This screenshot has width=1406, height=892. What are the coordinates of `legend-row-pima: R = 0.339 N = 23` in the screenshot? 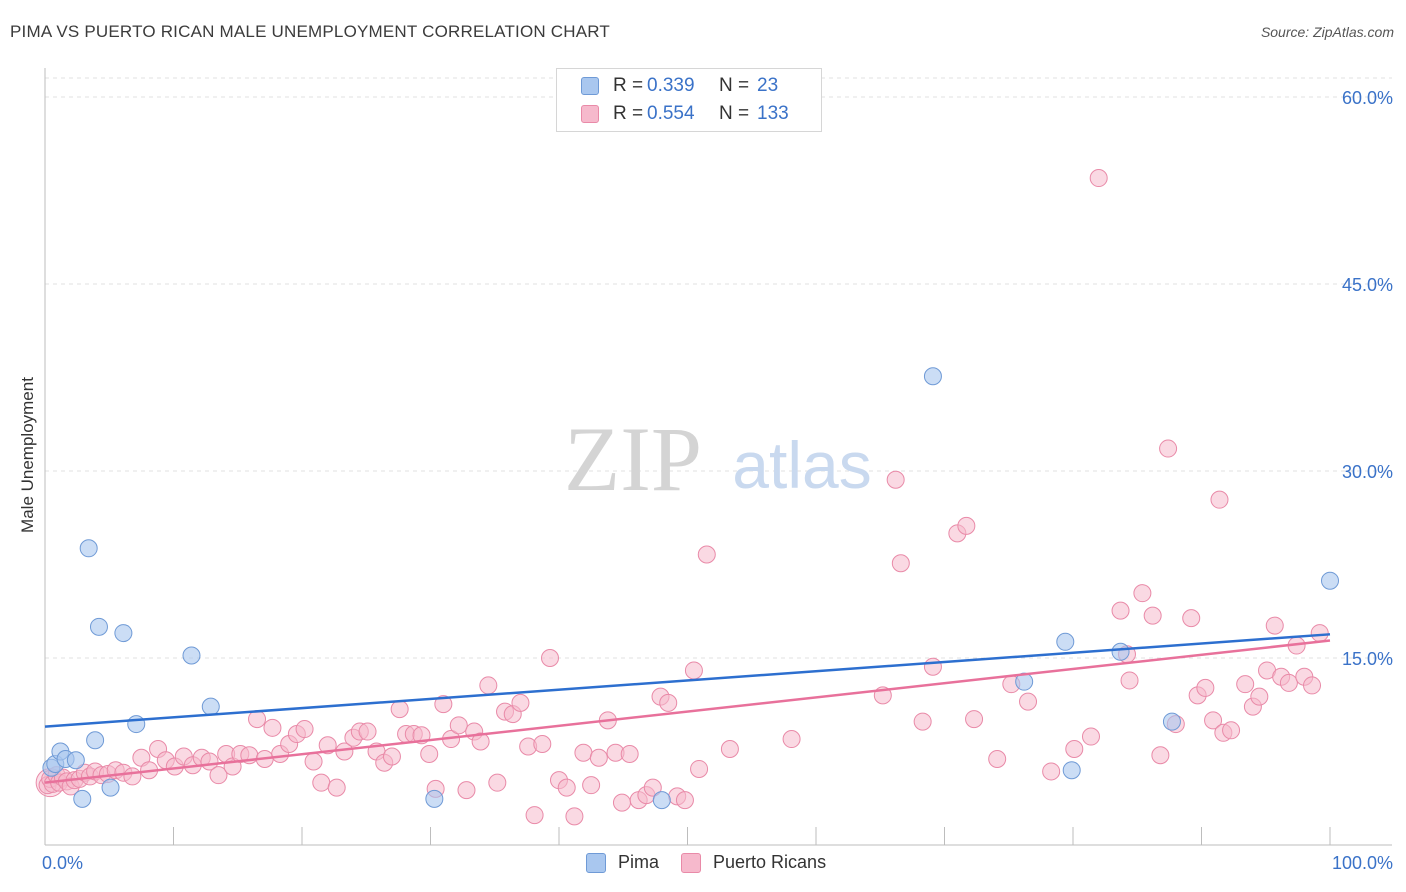 It's located at (679, 86).